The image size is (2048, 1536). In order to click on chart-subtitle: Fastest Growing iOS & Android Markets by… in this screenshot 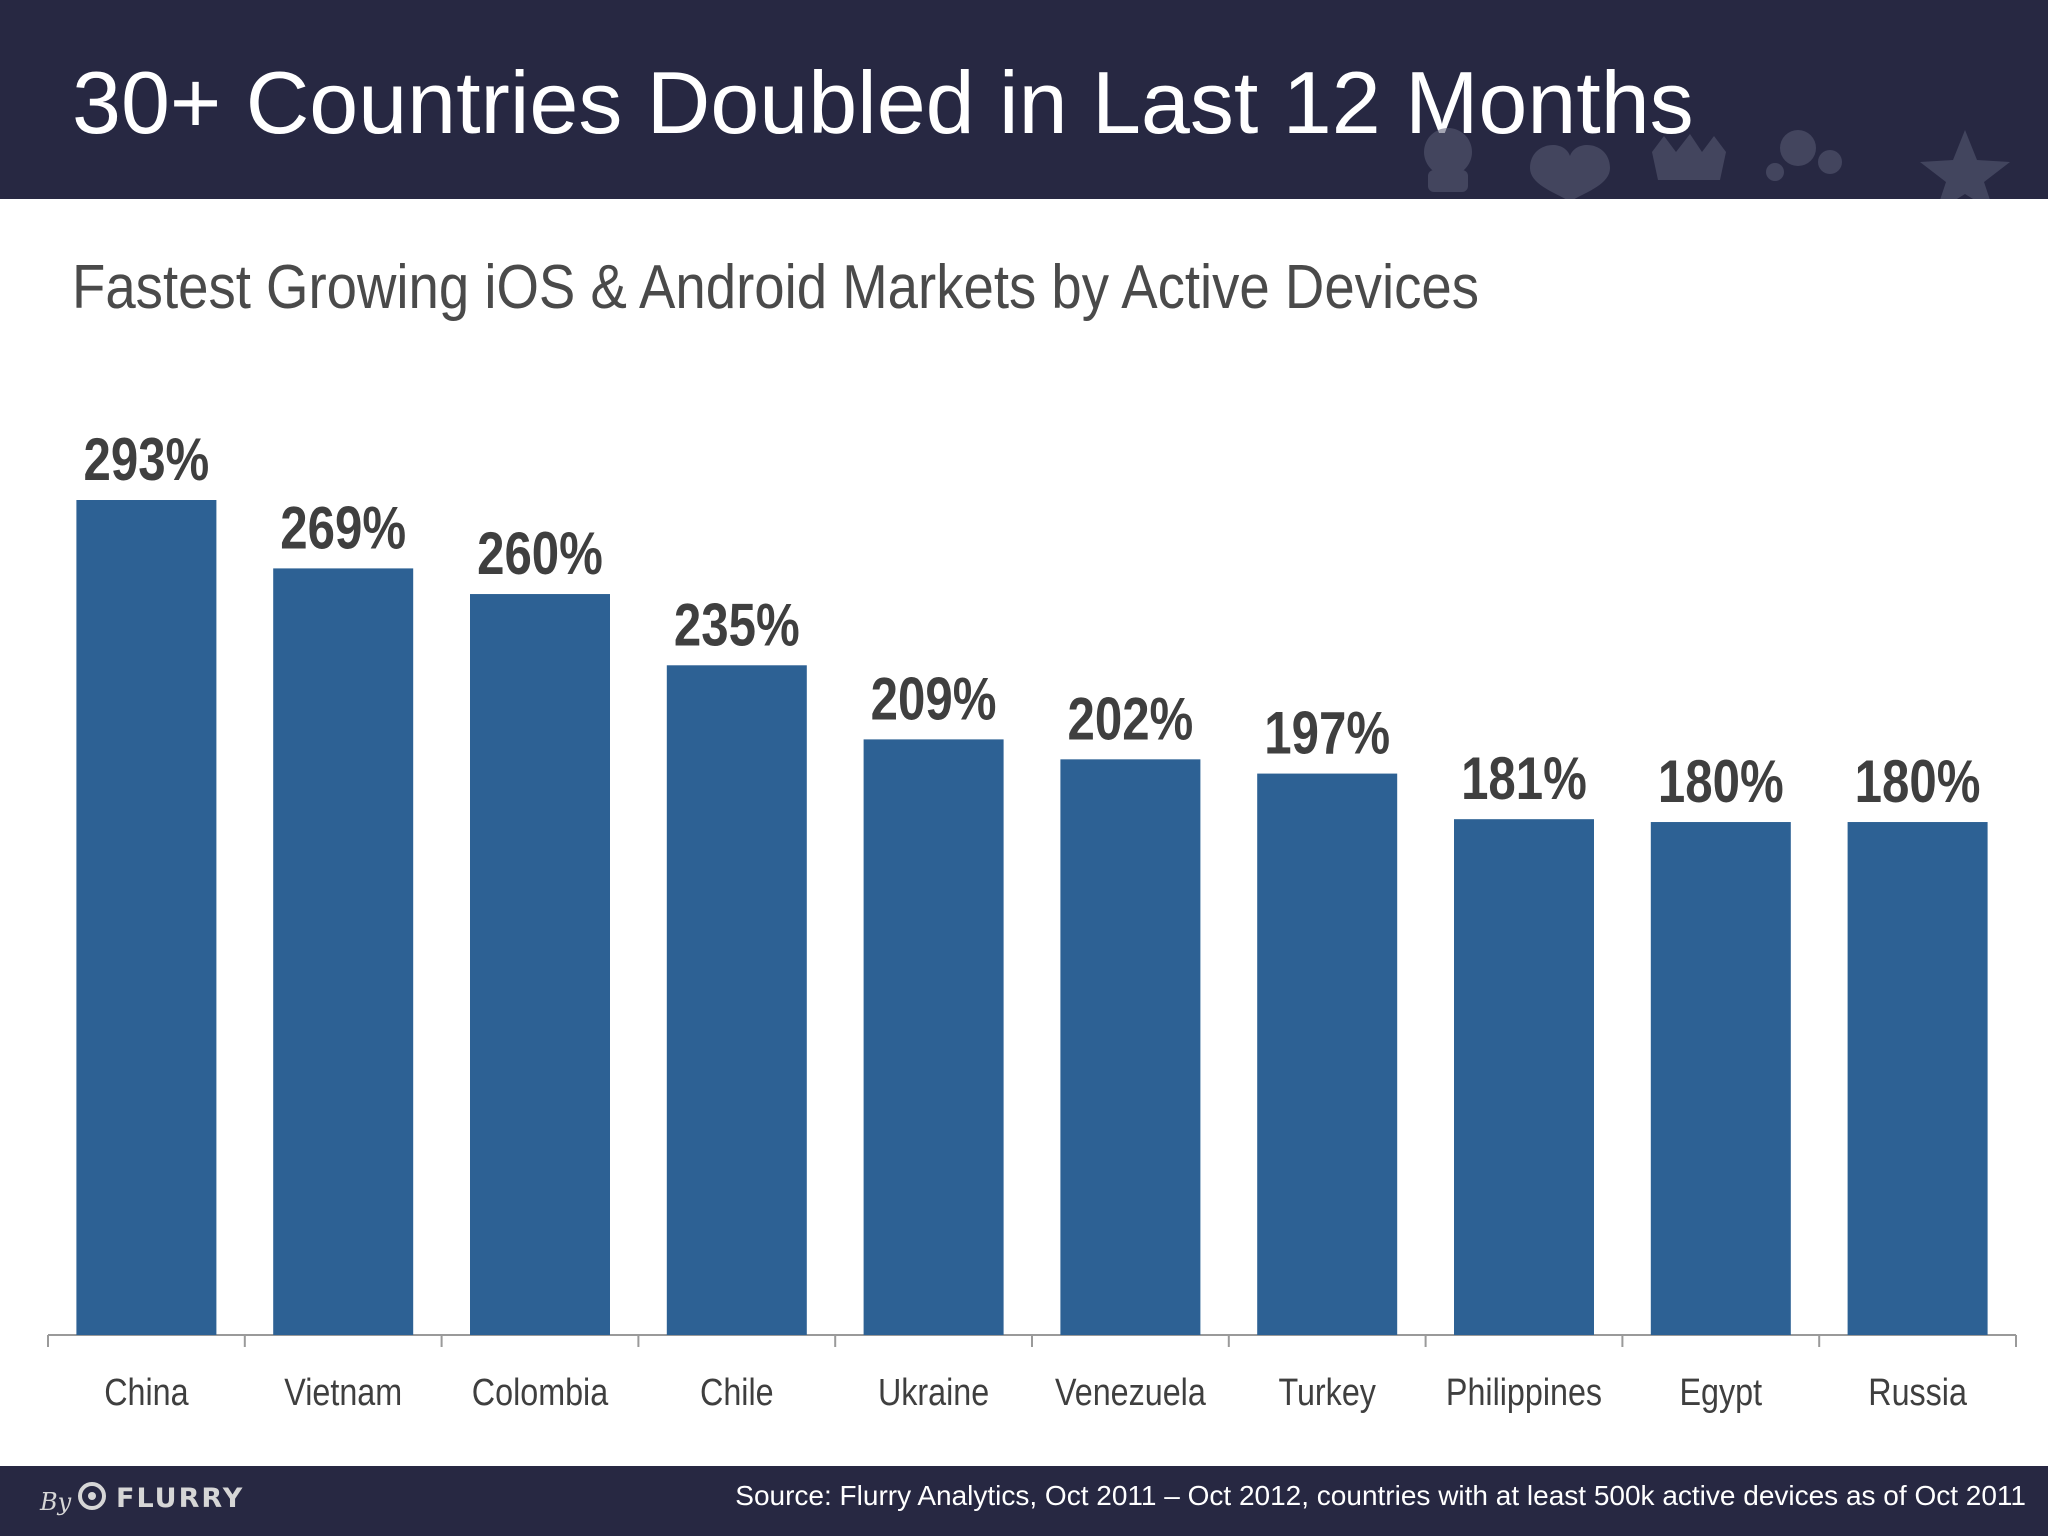, I will do `click(775, 287)`.